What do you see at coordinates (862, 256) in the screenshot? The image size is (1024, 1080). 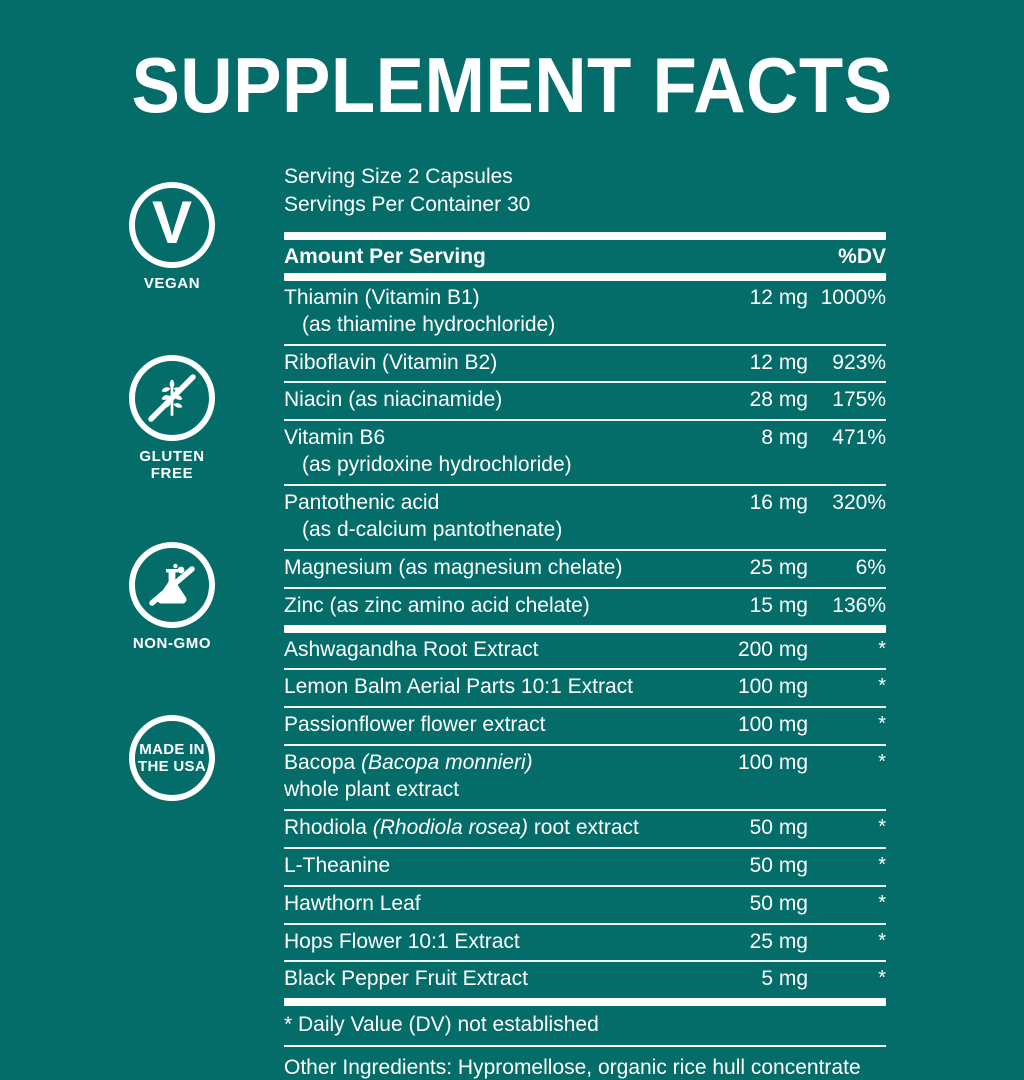 I see `dv-label: %DV` at bounding box center [862, 256].